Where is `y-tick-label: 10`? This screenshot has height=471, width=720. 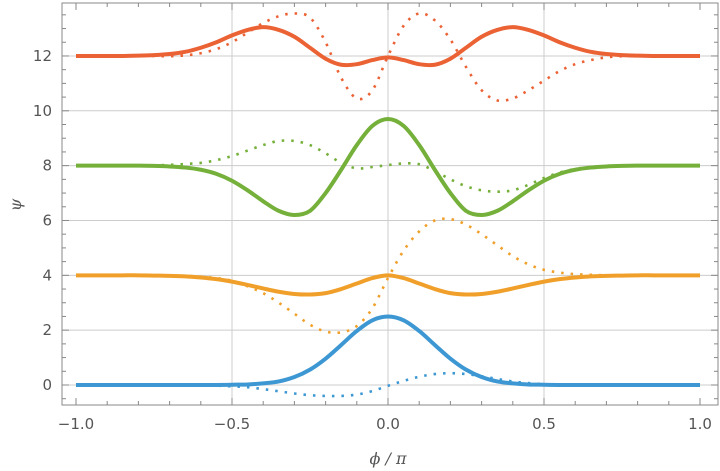
y-tick-label: 10 is located at coordinates (42, 111).